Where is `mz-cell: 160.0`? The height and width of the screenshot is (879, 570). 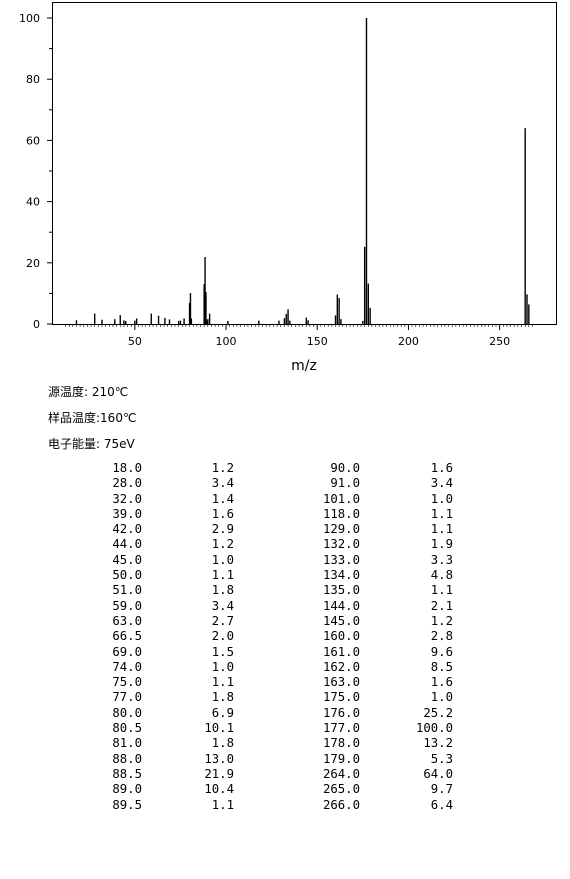 mz-cell: 160.0 is located at coordinates (341, 636).